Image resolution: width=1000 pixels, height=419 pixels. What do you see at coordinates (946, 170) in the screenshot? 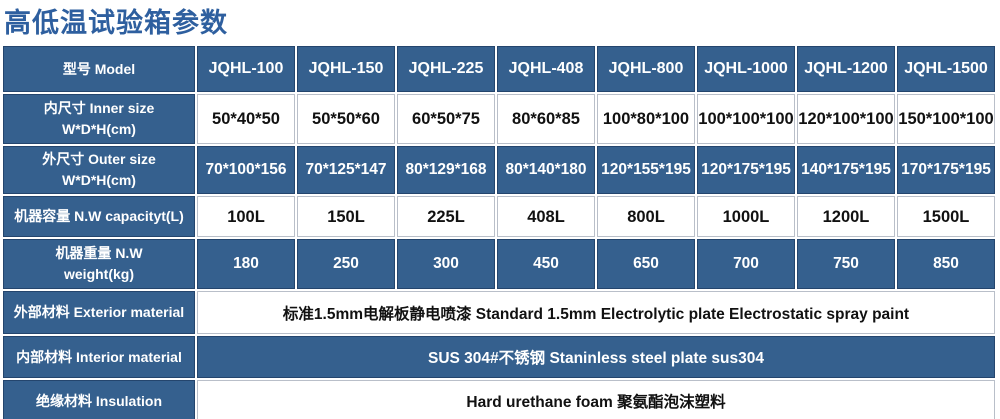
I see `value-cell: 170*175*195` at bounding box center [946, 170].